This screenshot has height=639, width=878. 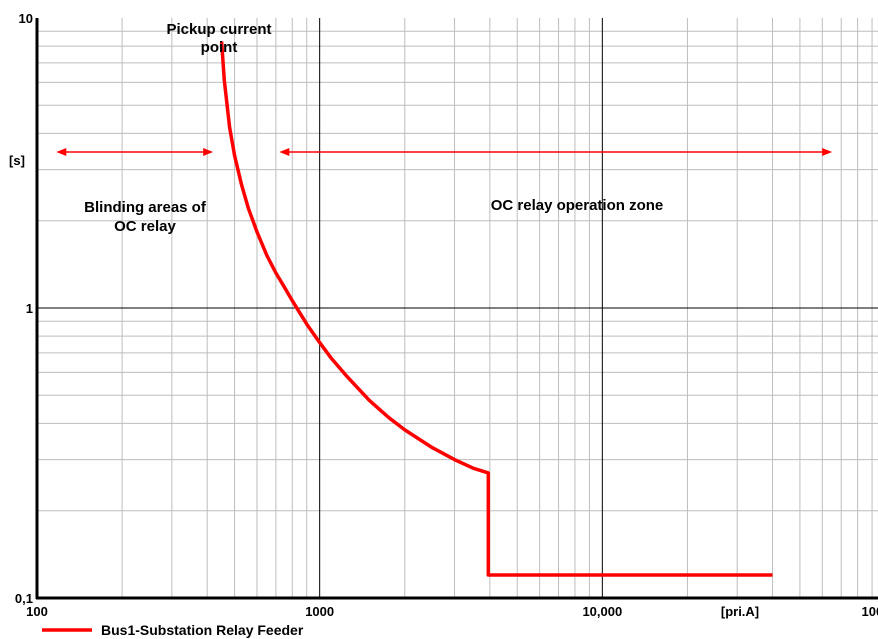 What do you see at coordinates (577, 205) in the screenshot?
I see `annotation-operation-line-0: OC relay operation zone` at bounding box center [577, 205].